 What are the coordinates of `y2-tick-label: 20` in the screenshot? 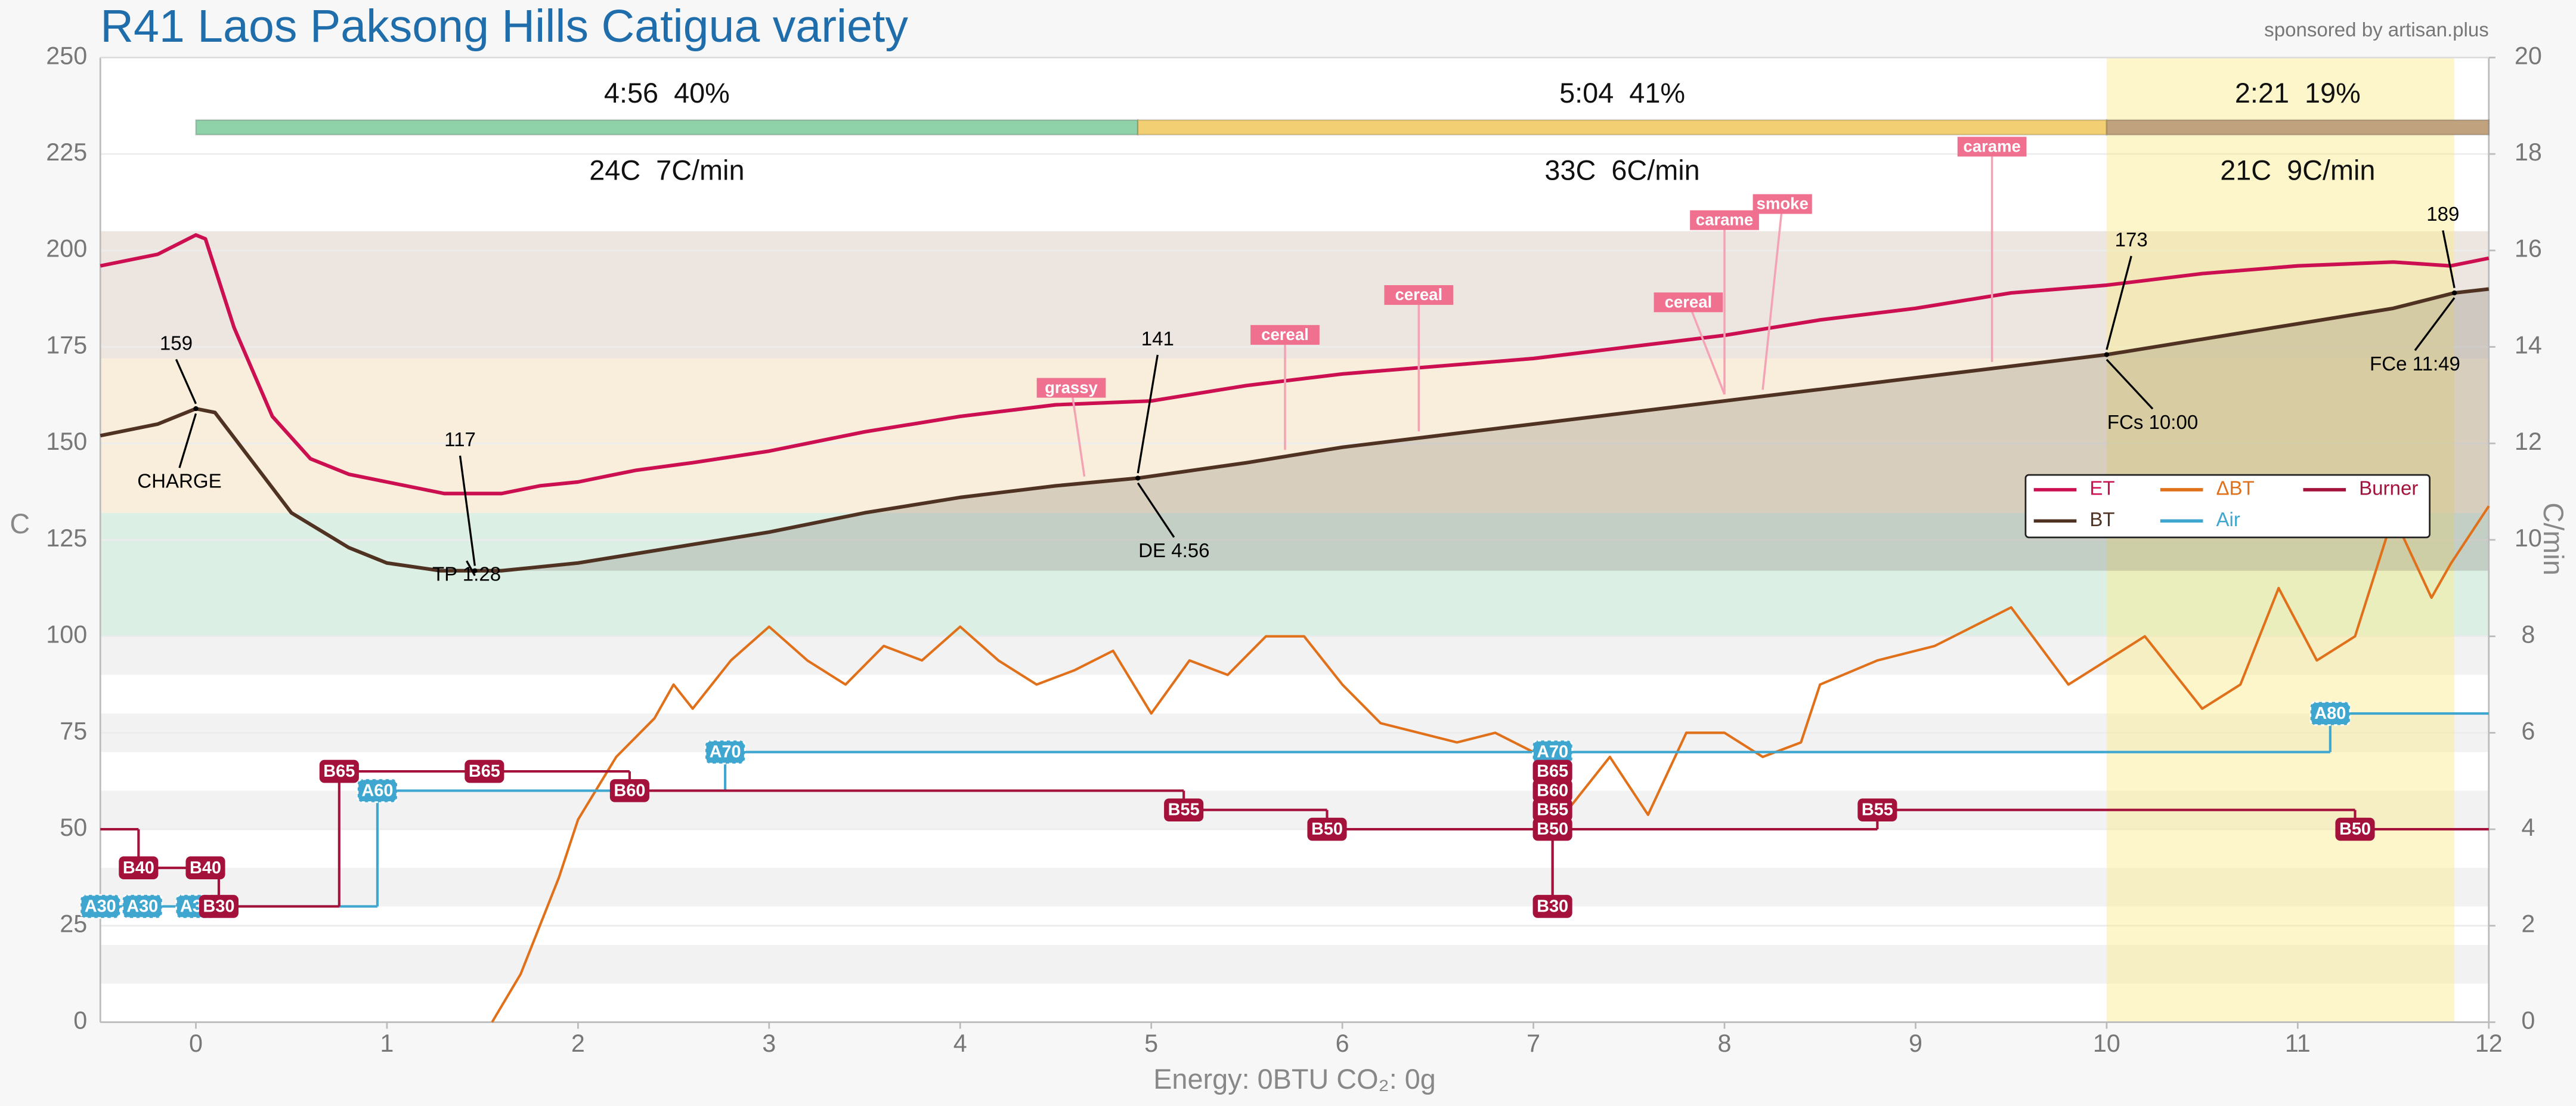 It's located at (2529, 55).